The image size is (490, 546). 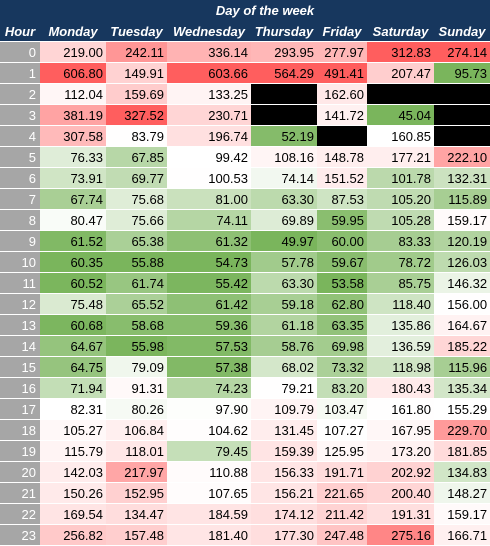 I want to click on title-corner, so click(x=20, y=10).